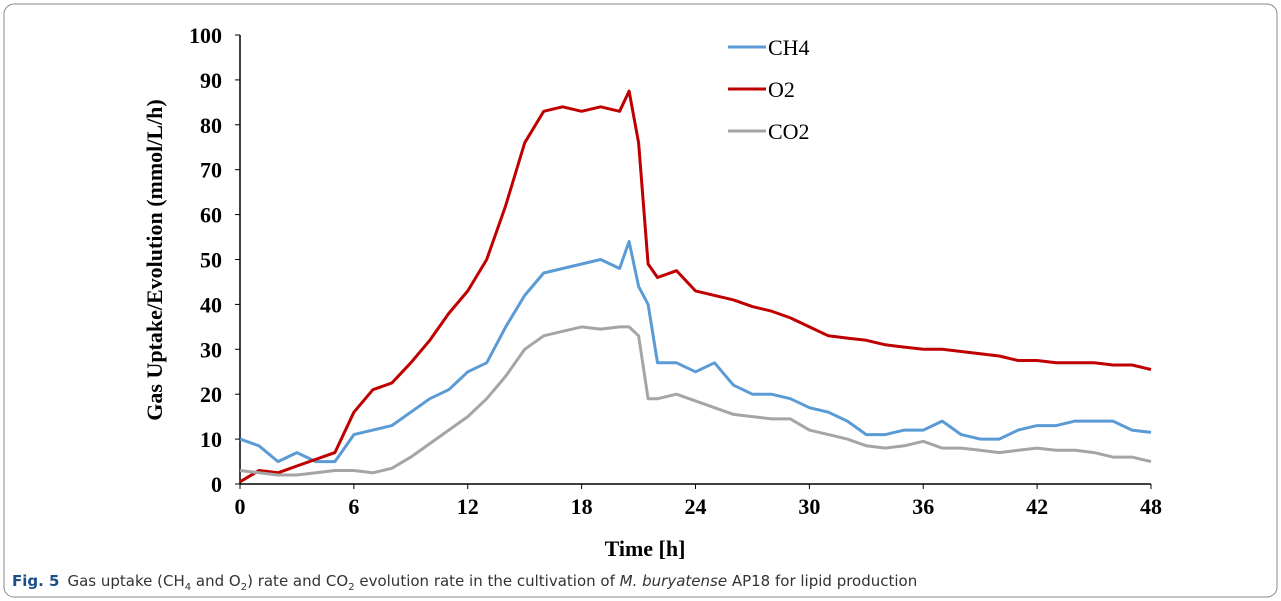  What do you see at coordinates (822, 581) in the screenshot?
I see `caption-text: AP18 for lipid production` at bounding box center [822, 581].